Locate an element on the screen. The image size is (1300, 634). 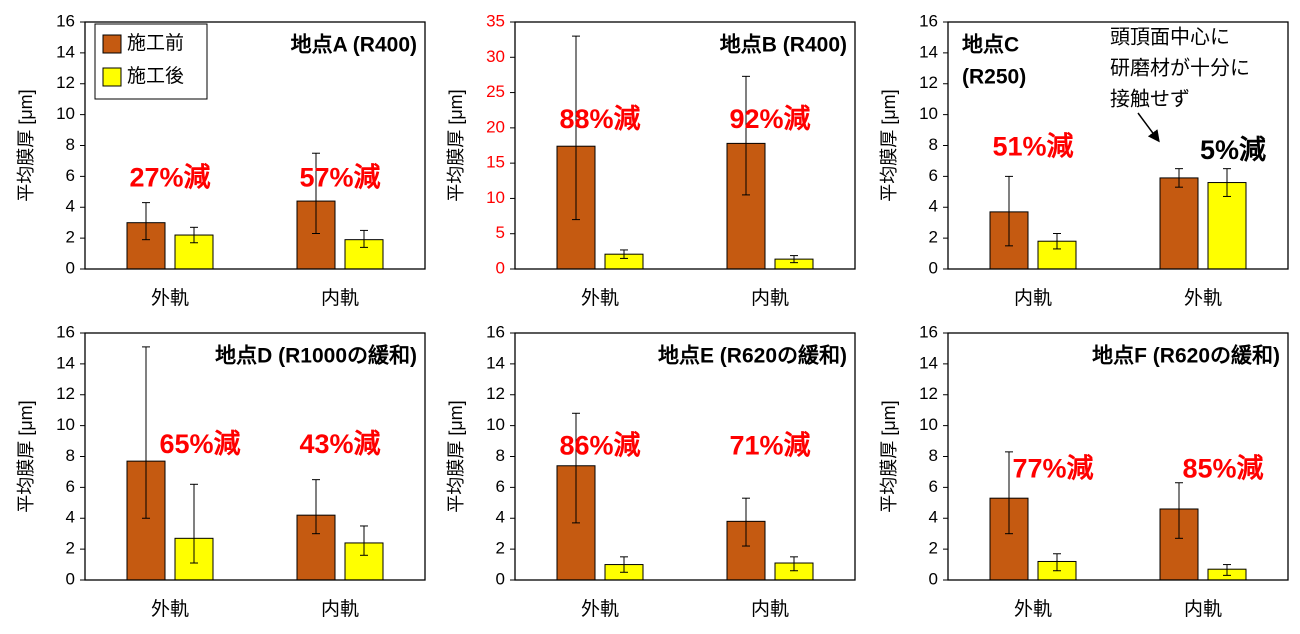
panel-title: 地点D (R1000の緩和) is located at coordinates (316, 356).